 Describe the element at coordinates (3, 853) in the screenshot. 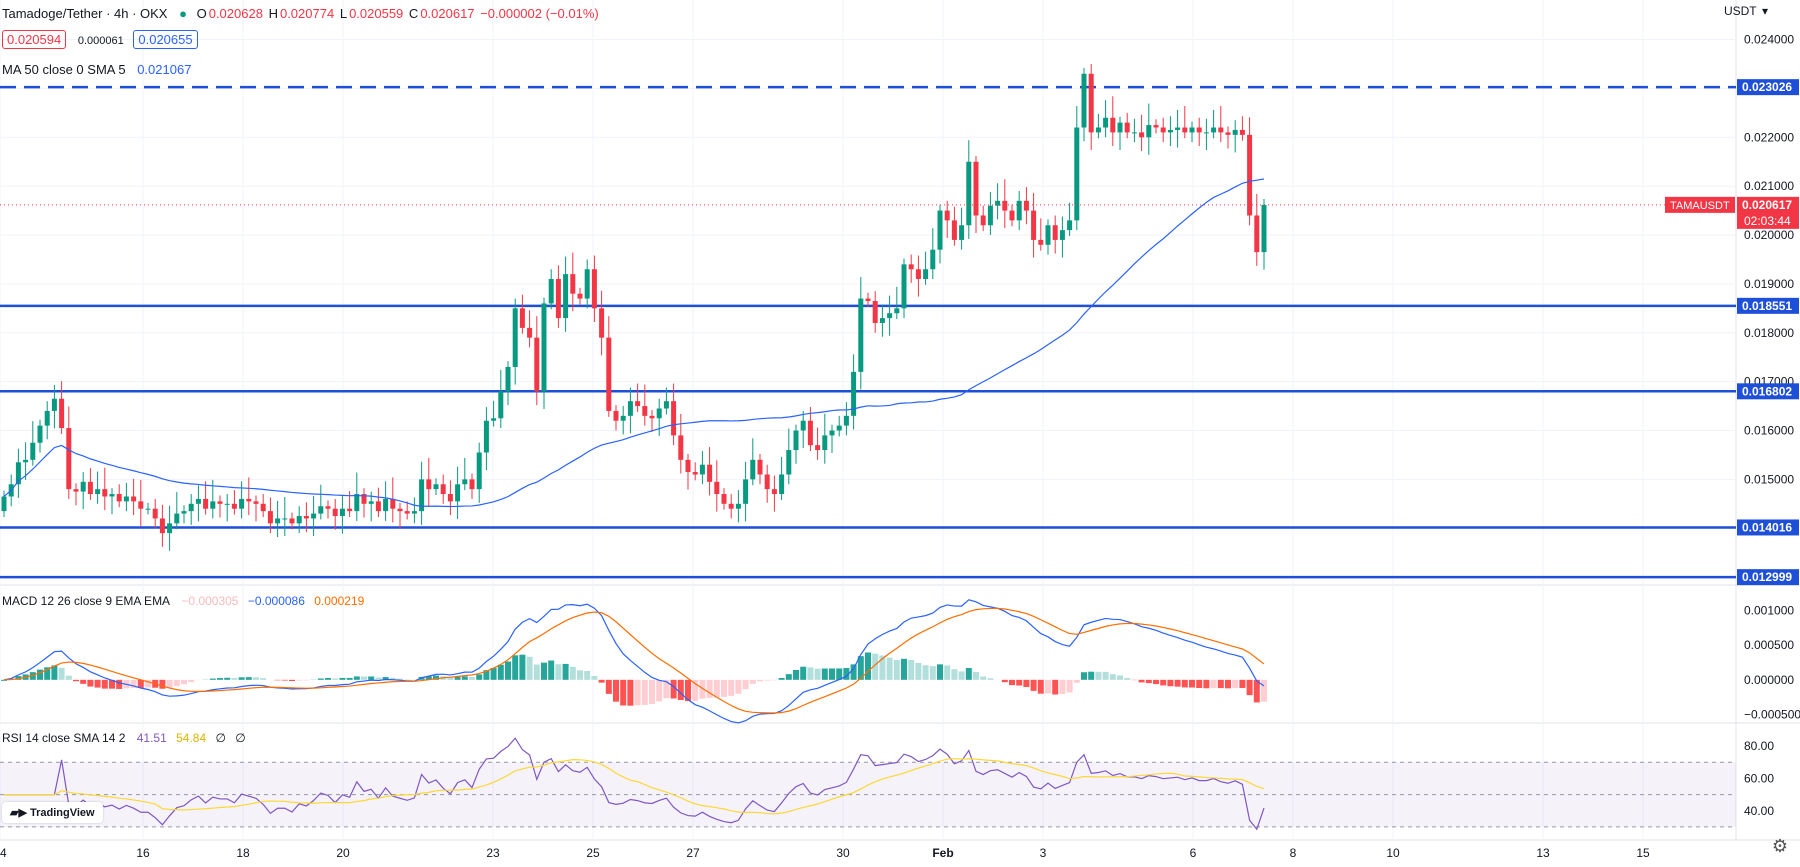

I see `time-tick-label: 14` at that location.